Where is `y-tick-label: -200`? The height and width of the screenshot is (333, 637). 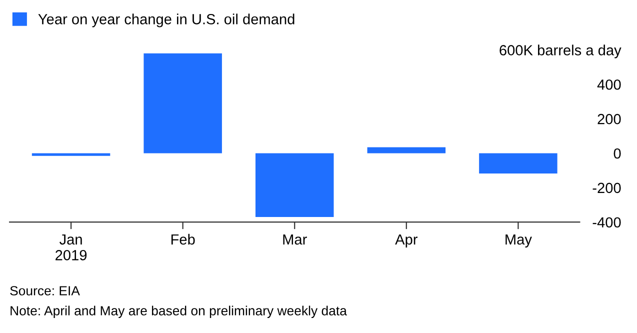
y-tick-label: -200 is located at coordinates (606, 188).